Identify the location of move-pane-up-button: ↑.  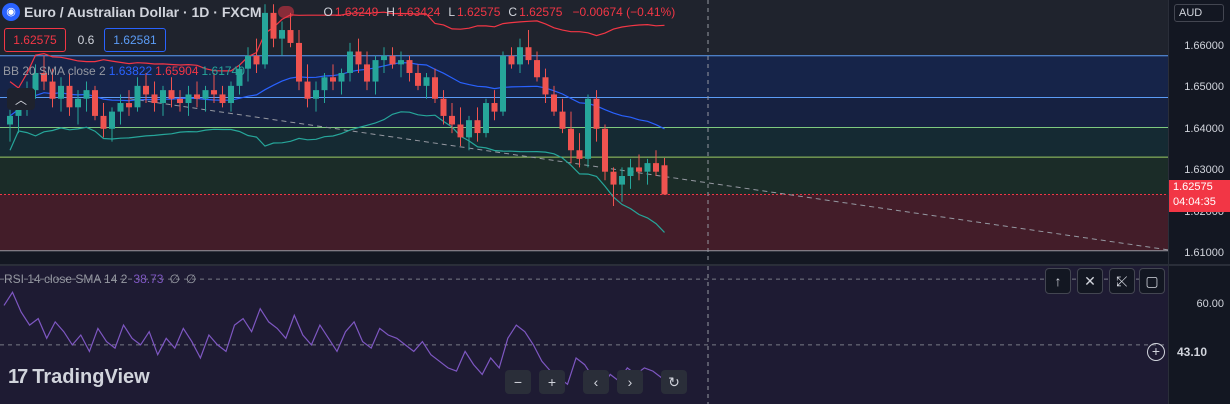
(1058, 281).